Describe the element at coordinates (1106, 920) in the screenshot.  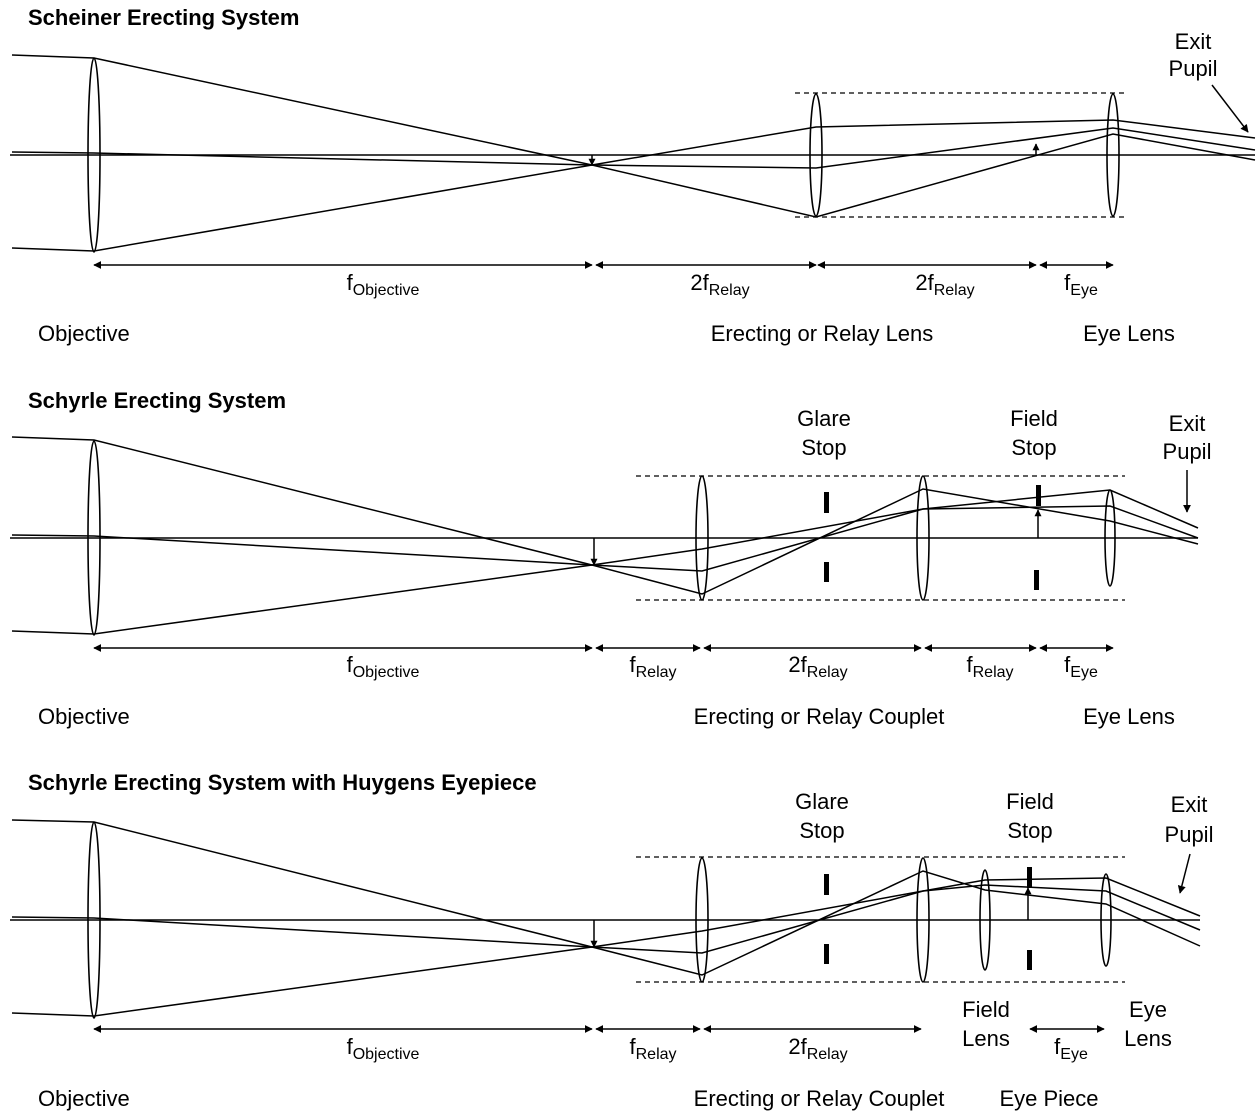
I see `huygens-eye-lens` at that location.